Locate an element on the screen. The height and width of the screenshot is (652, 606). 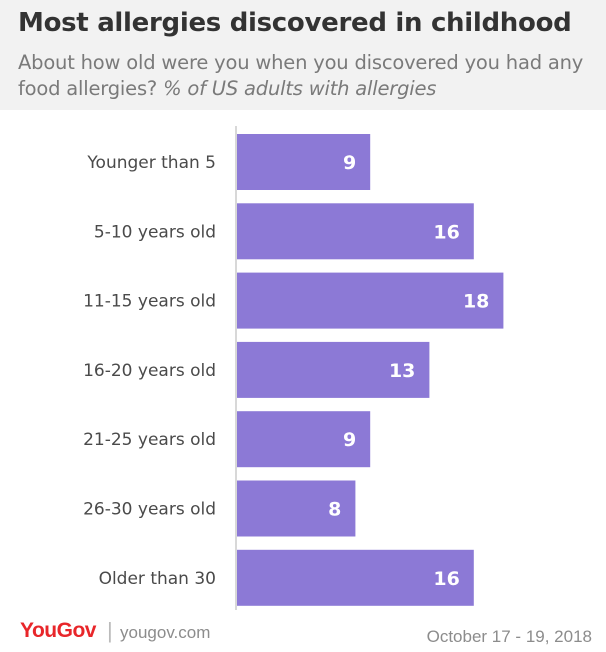
bar-21-25-years-old is located at coordinates (304, 439).